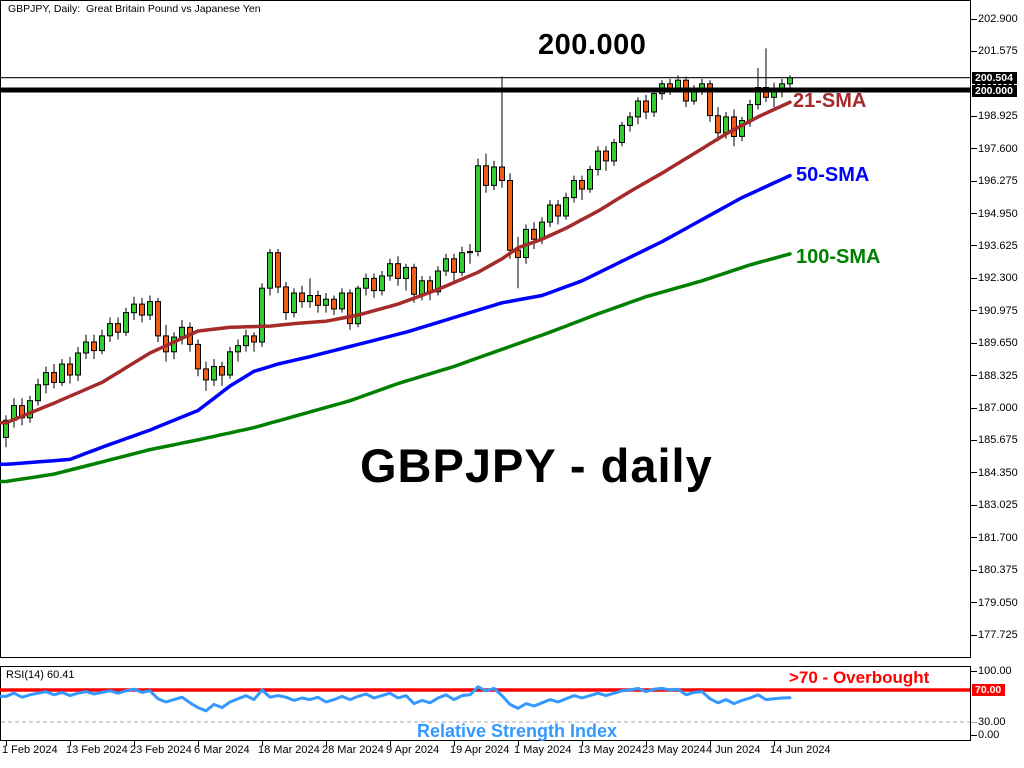  I want to click on rsi-panel-border, so click(485, 703).